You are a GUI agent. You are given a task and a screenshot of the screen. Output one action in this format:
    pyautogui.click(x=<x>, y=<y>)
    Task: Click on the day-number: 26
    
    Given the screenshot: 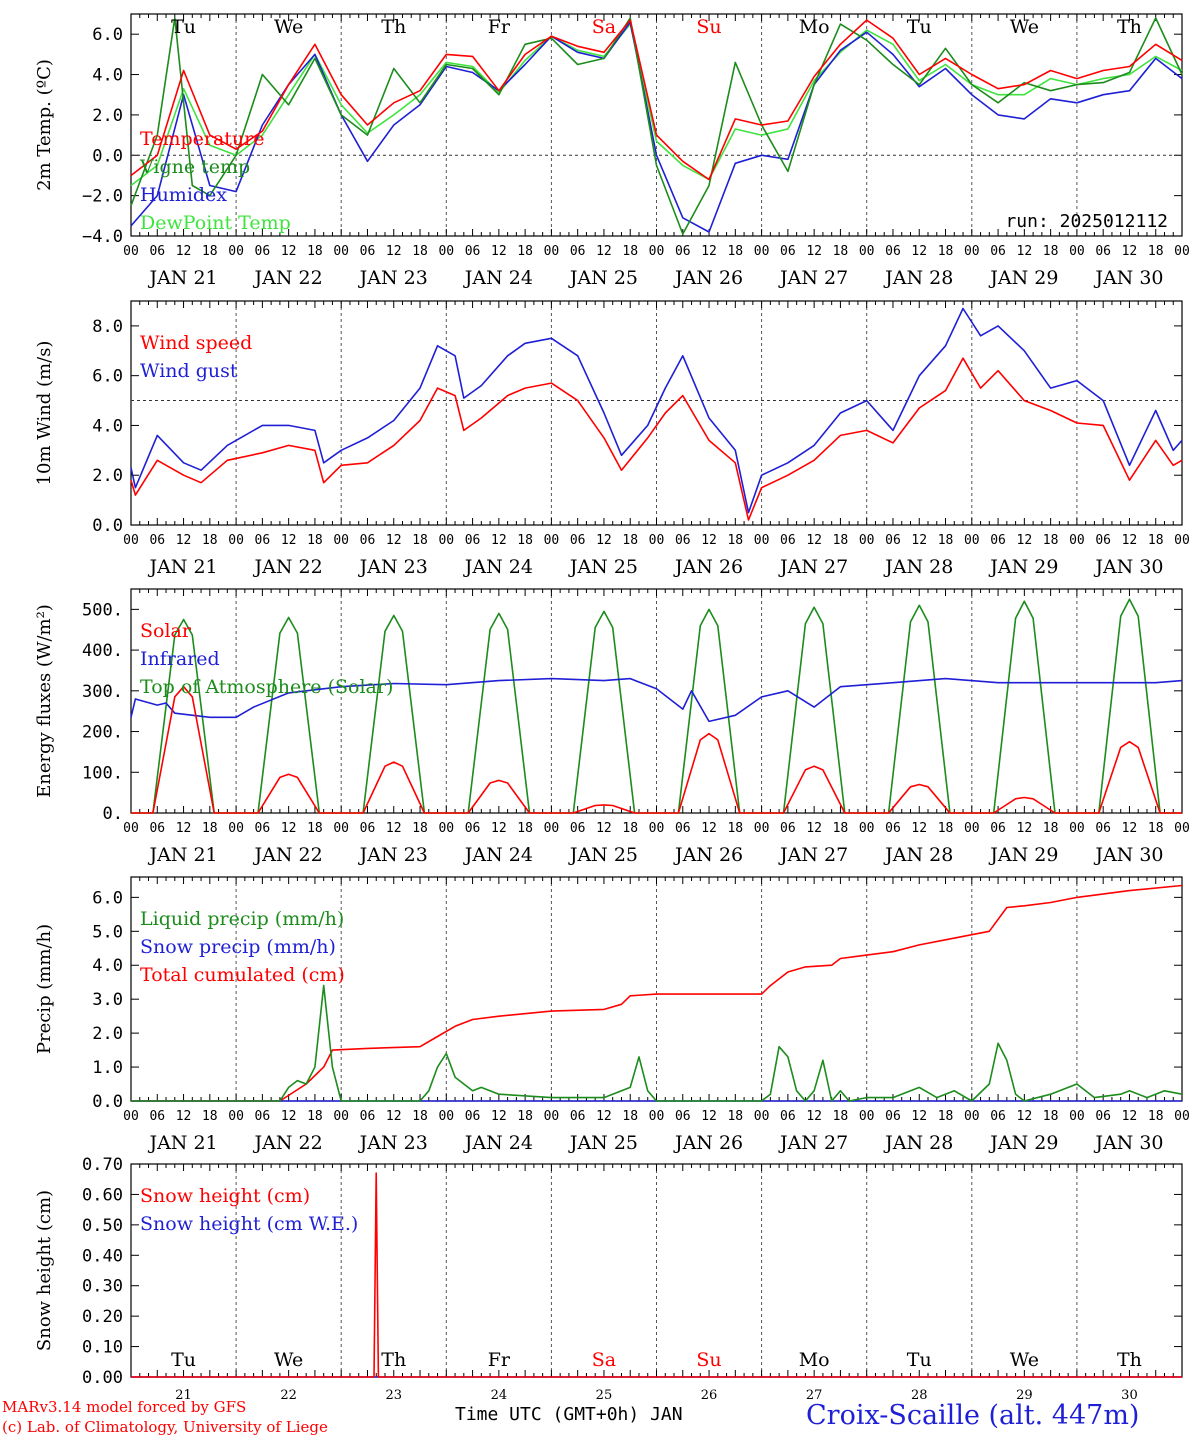 What is the action you would take?
    pyautogui.click(x=709, y=1395)
    